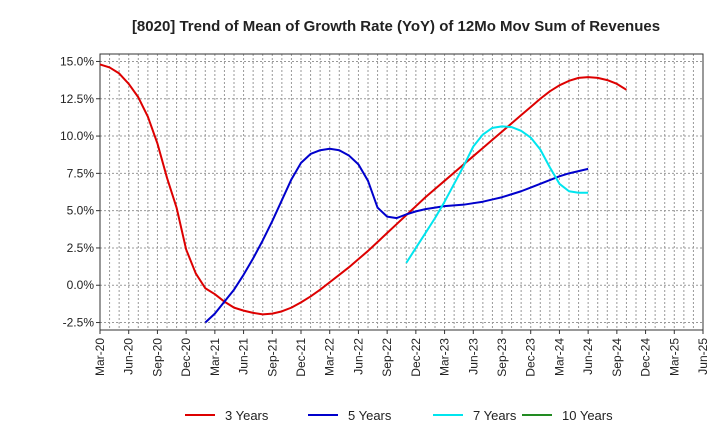 The height and width of the screenshot is (440, 720). Describe the element at coordinates (358, 356) in the screenshot. I see `x-tick-label: Jun-22` at that location.